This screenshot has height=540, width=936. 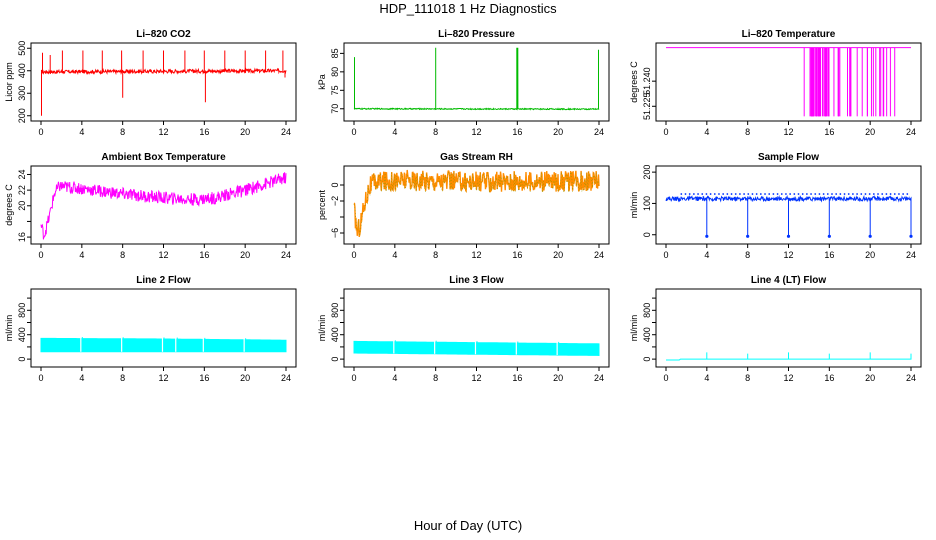 I want to click on y-tick-label: −6, so click(x=335, y=233).